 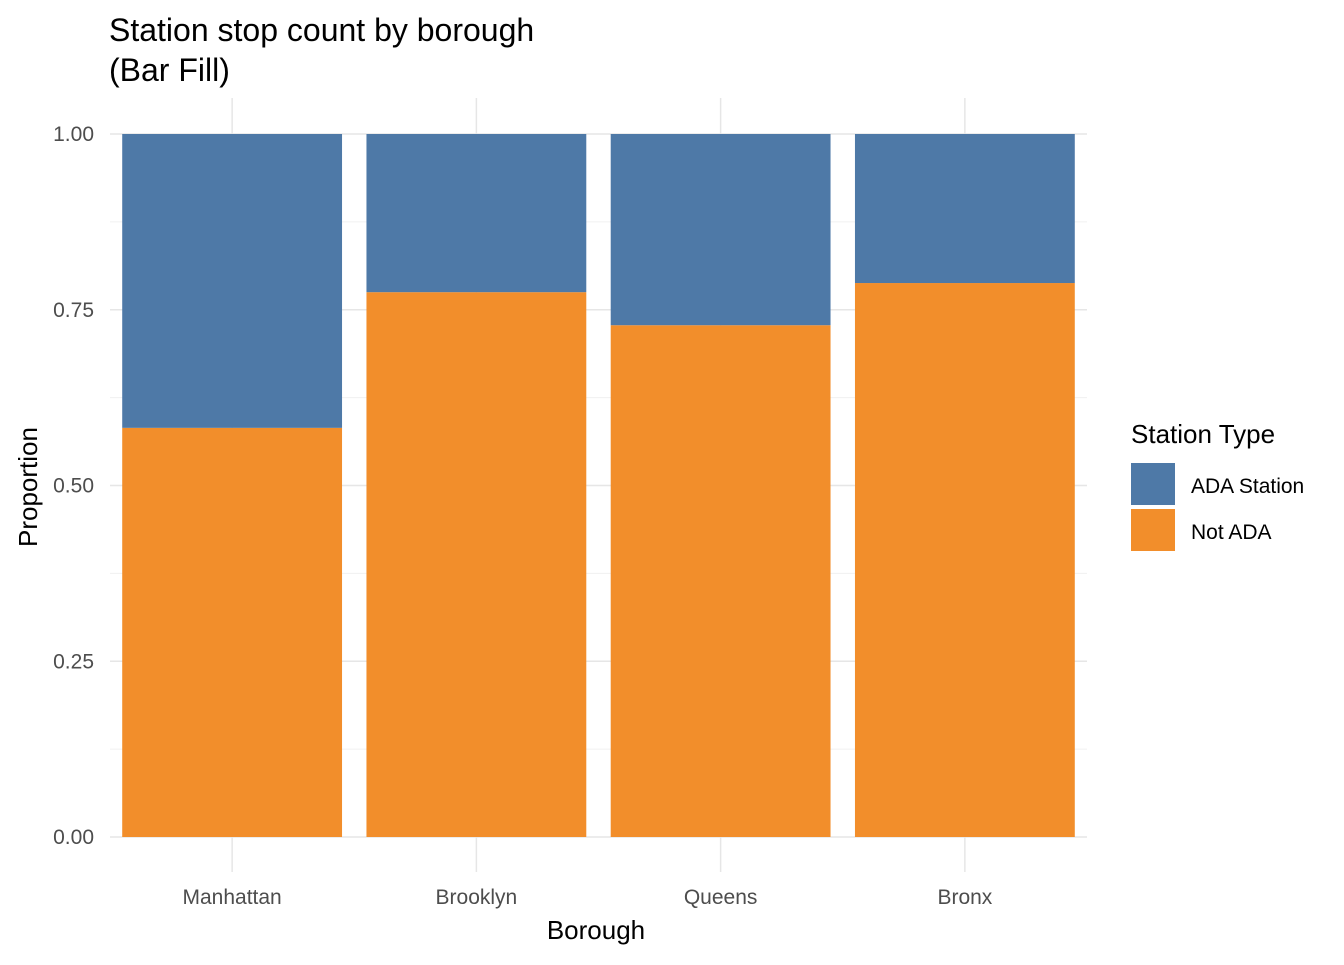 What do you see at coordinates (73, 661) in the screenshot?
I see `y-tick-label: 0.25` at bounding box center [73, 661].